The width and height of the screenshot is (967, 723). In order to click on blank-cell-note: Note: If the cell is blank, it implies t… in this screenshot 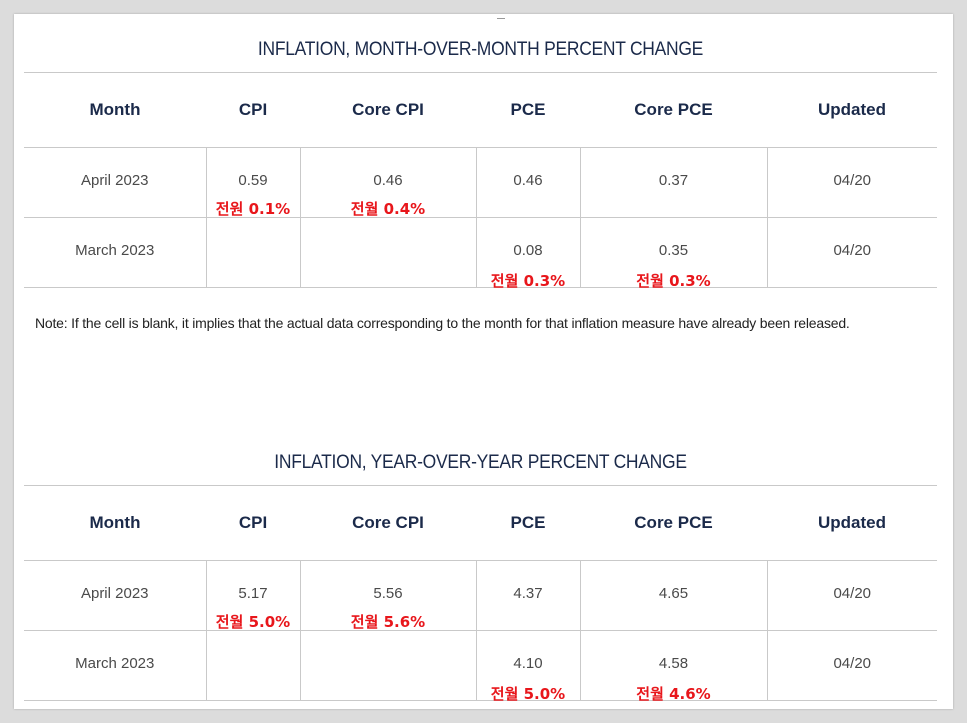, I will do `click(442, 323)`.